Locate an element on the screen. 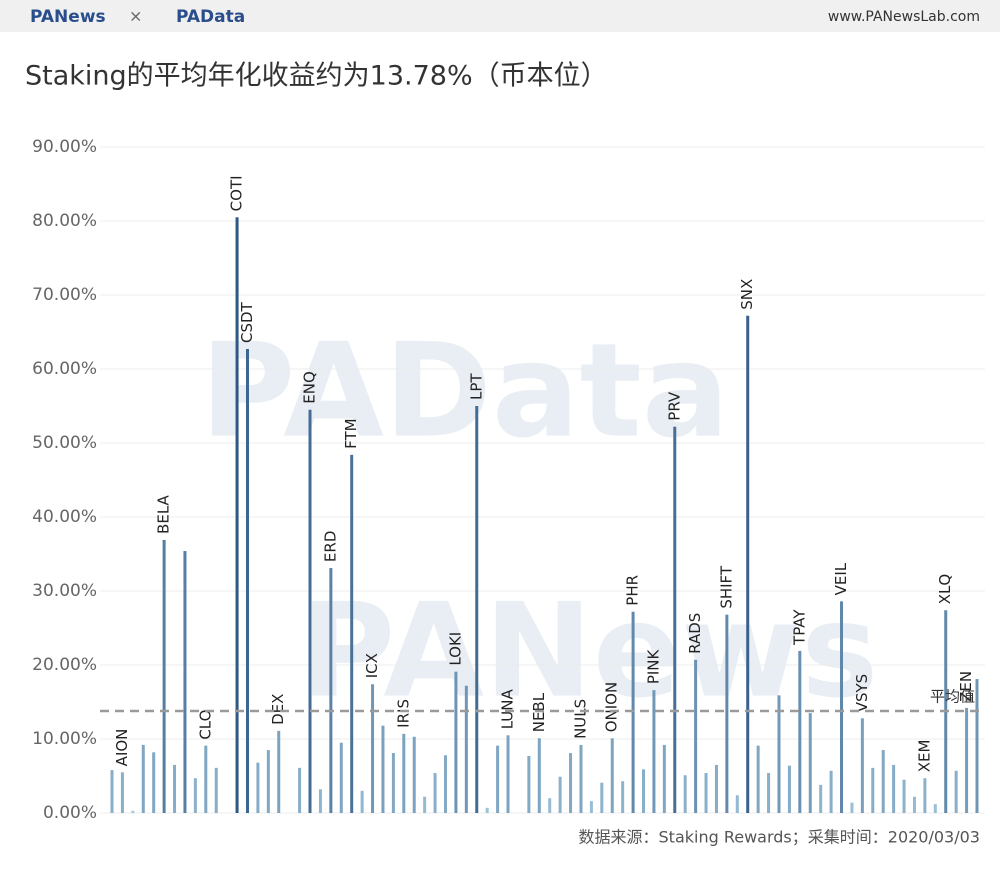 Image resolution: width=1000 pixels, height=871 pixels. bar-label: SNX is located at coordinates (747, 294).